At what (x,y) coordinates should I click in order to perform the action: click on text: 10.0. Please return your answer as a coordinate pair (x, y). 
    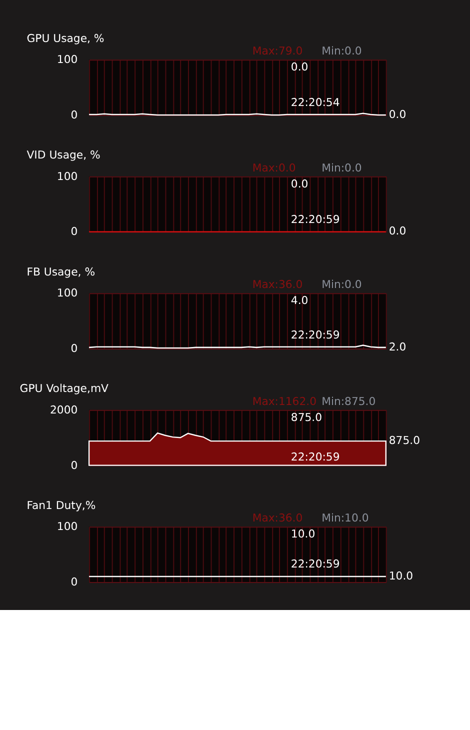
    Looking at the image, I should click on (401, 575).